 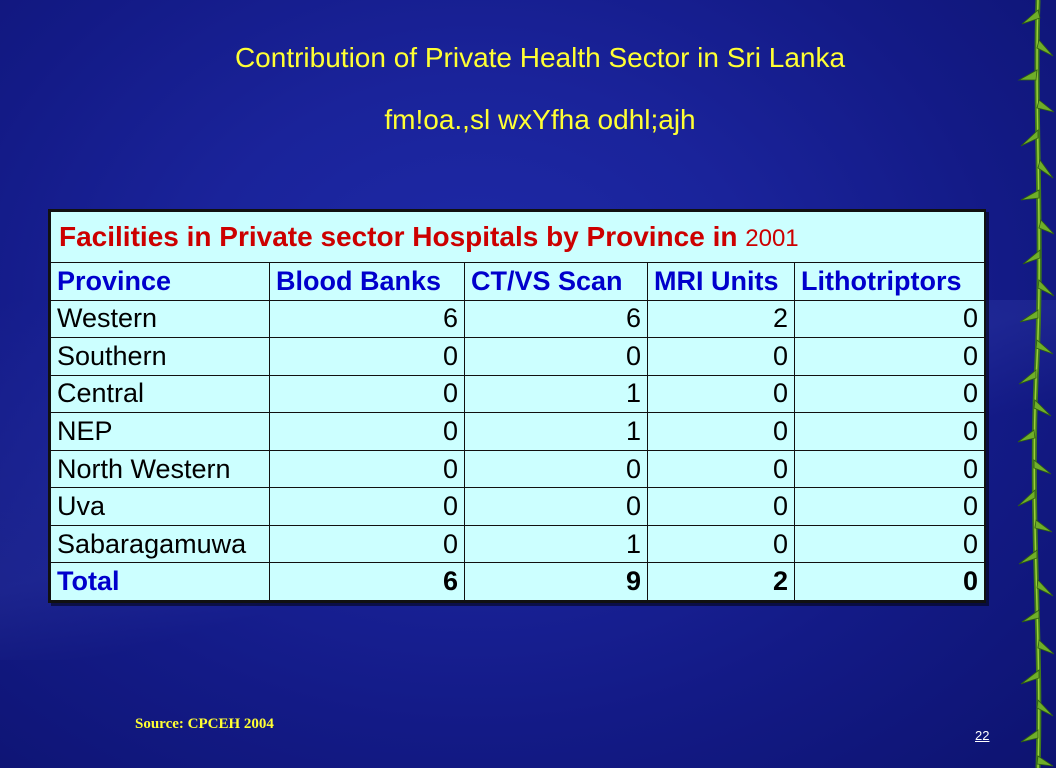 I want to click on slide-subtitle: fm!oa.,sl wxYfha odhl;ajh, so click(x=540, y=119).